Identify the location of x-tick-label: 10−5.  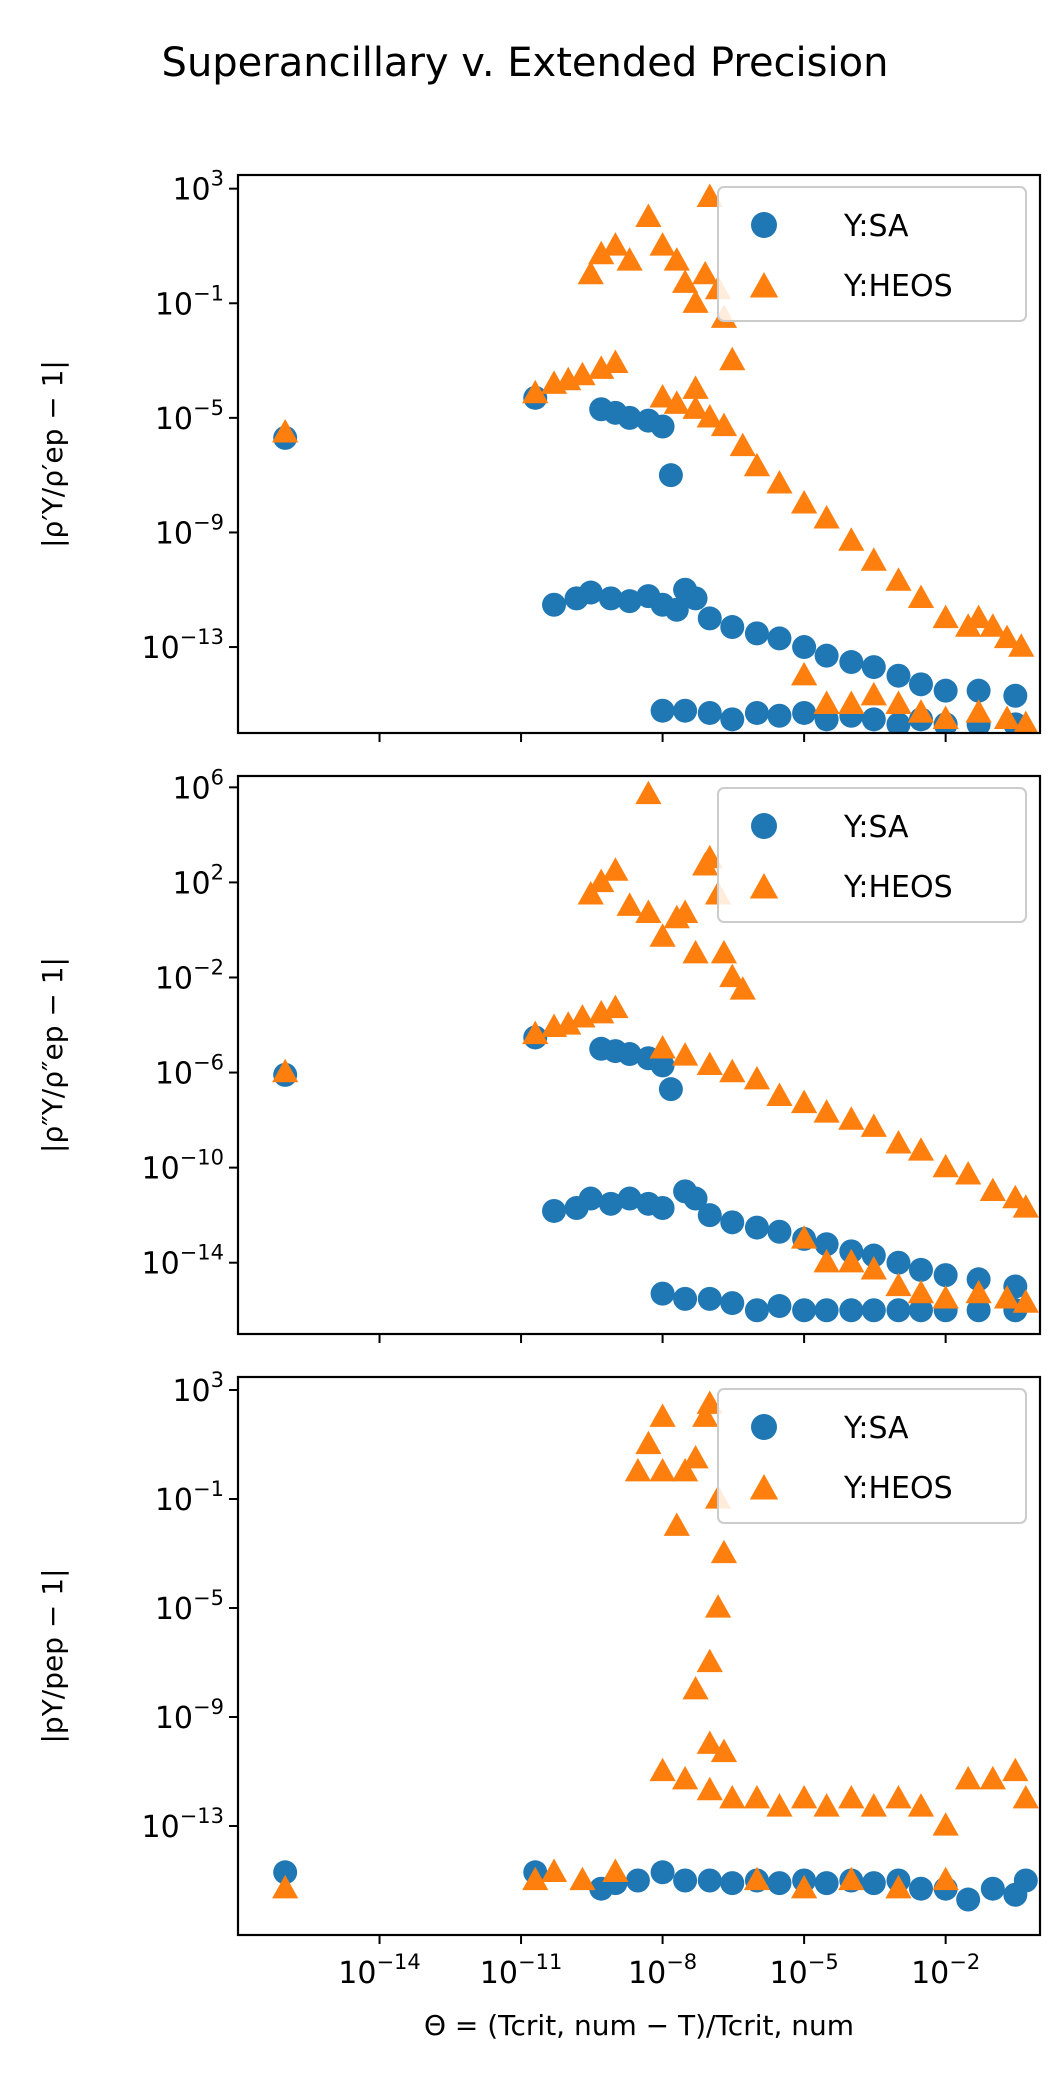
(804, 1970).